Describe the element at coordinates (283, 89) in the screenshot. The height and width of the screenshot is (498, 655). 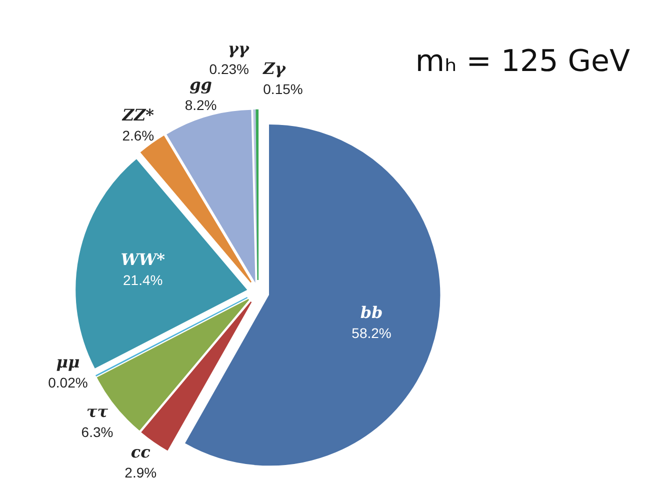
I see `data-label: 0.15%` at that location.